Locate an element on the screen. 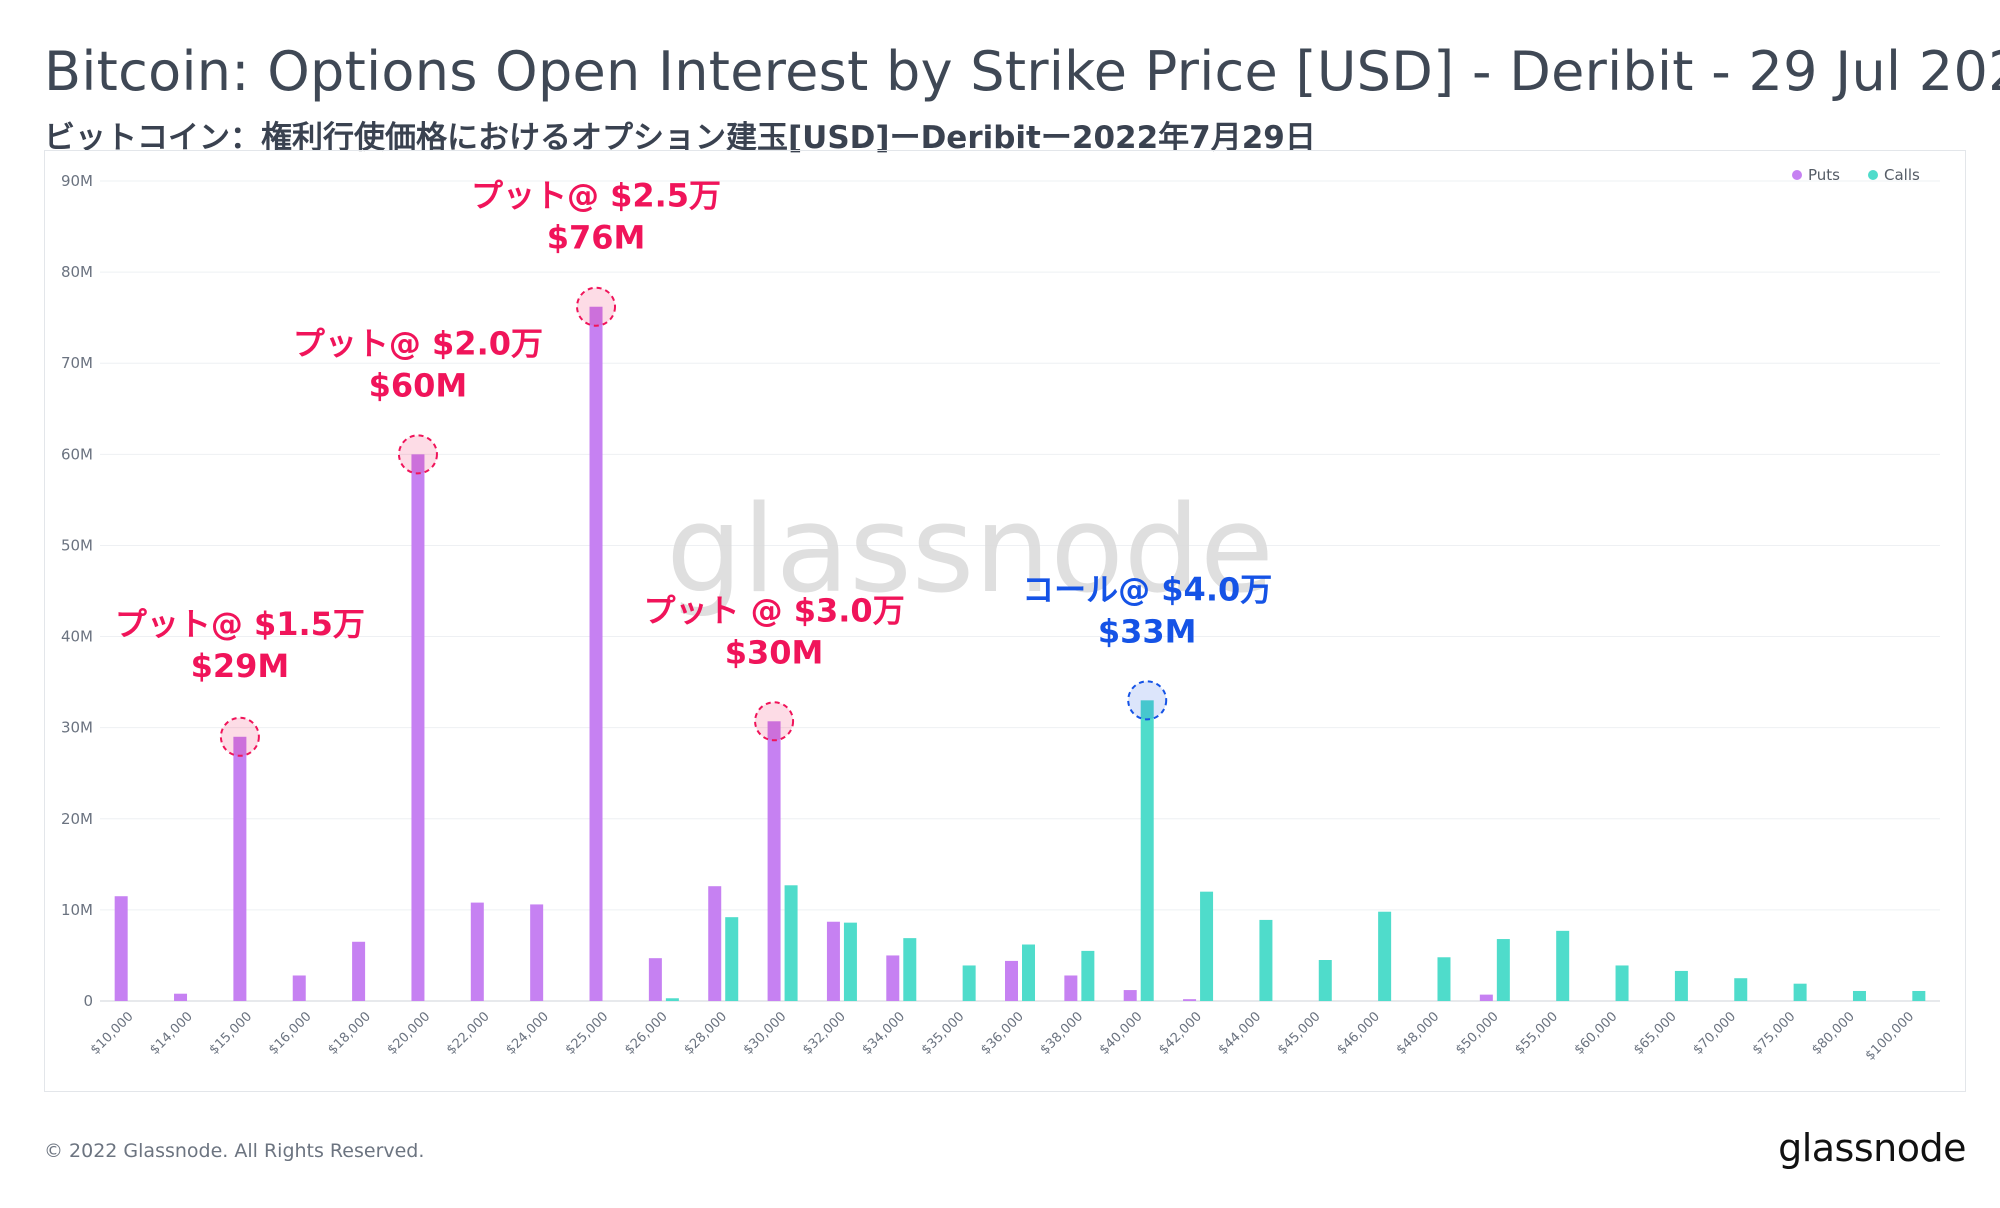 This screenshot has height=1208, width=2000. x-tick-label: $80,000 is located at coordinates (1833, 1033).